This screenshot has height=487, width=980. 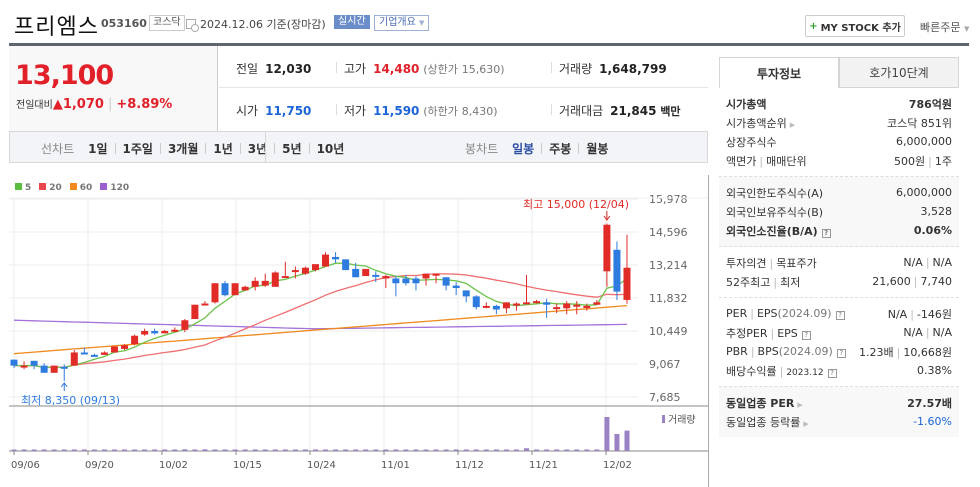 What do you see at coordinates (57, 104) in the screenshot?
I see `up-triangle-icon: ▲` at bounding box center [57, 104].